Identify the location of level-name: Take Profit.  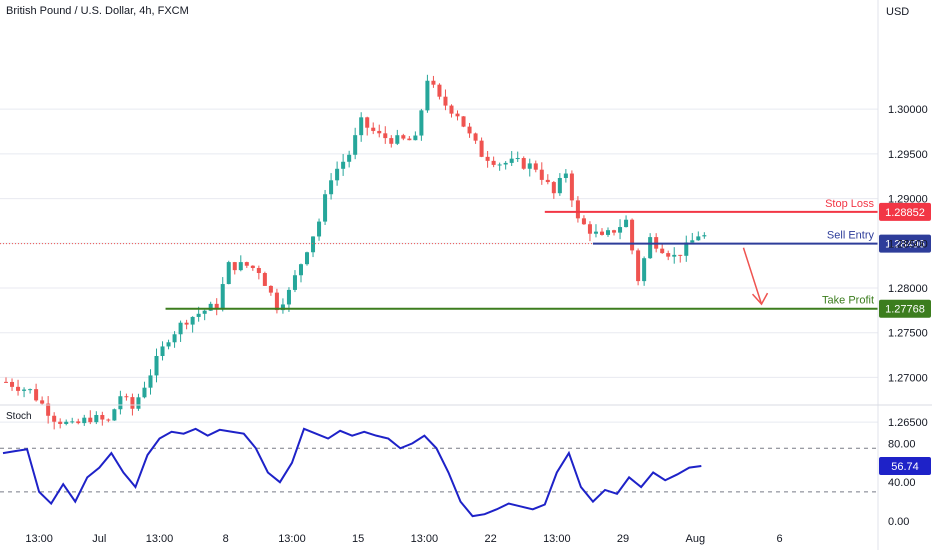
(848, 301).